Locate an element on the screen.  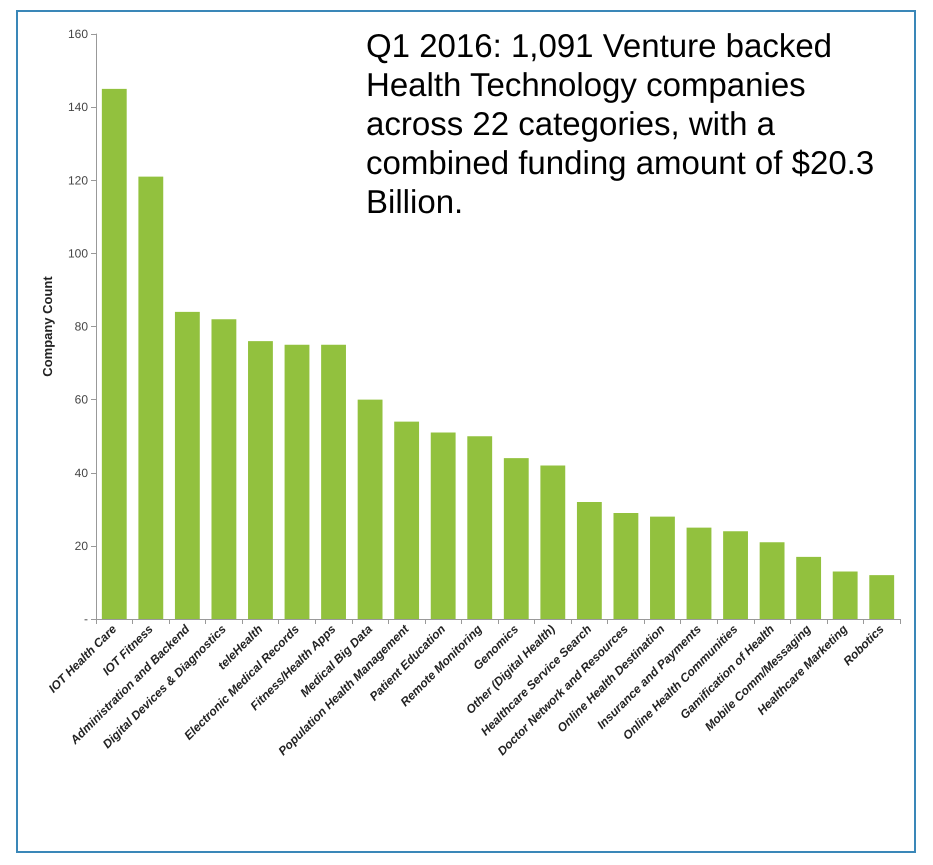
y-axis-title: Company Count is located at coordinates (47, 326).